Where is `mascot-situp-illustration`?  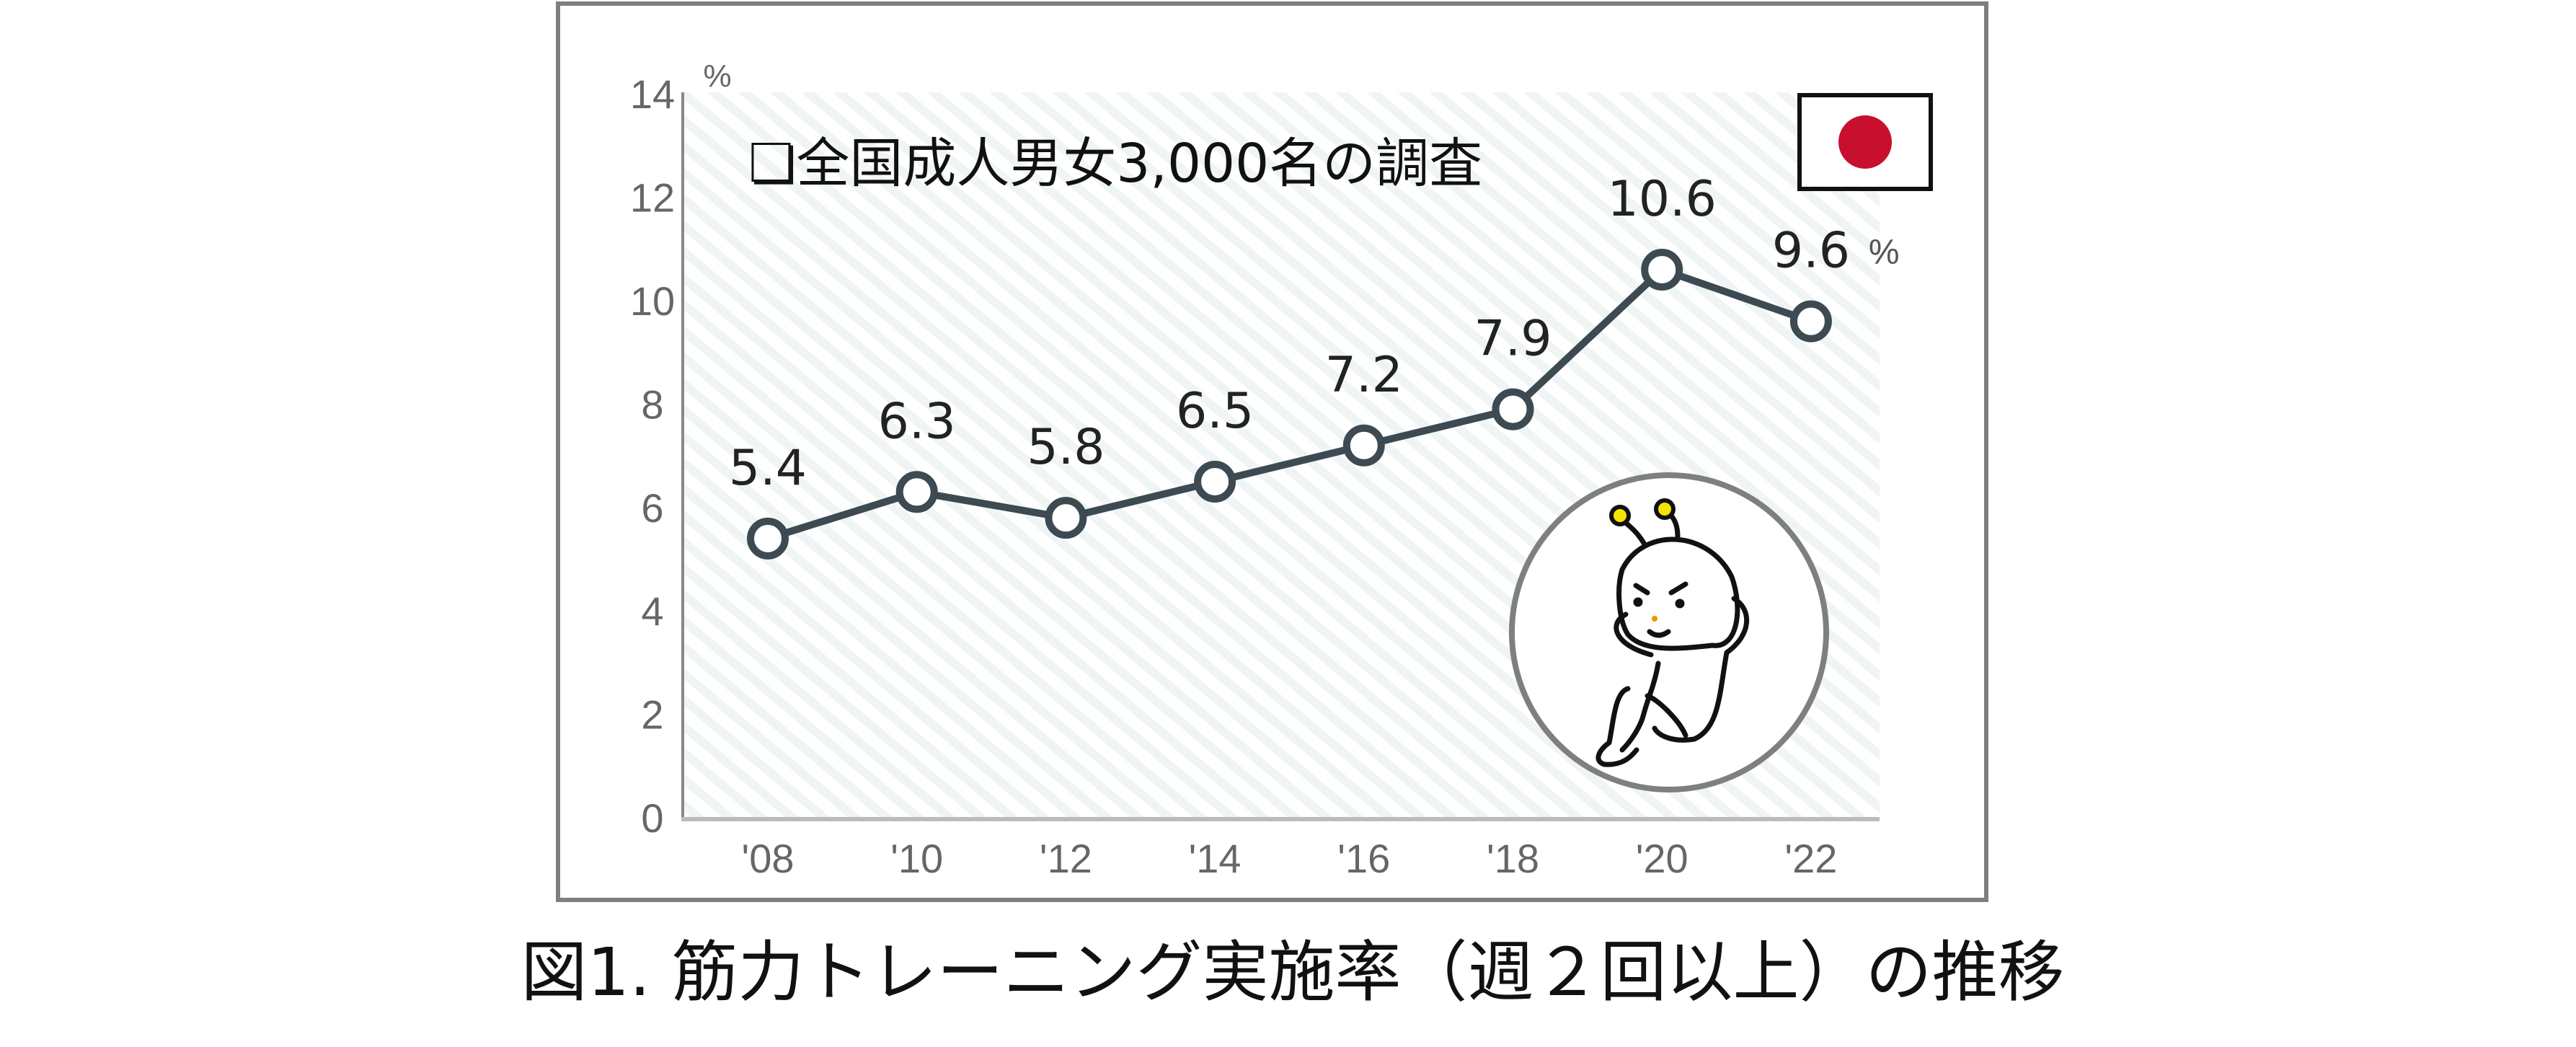
mascot-situp-illustration is located at coordinates (1669, 632).